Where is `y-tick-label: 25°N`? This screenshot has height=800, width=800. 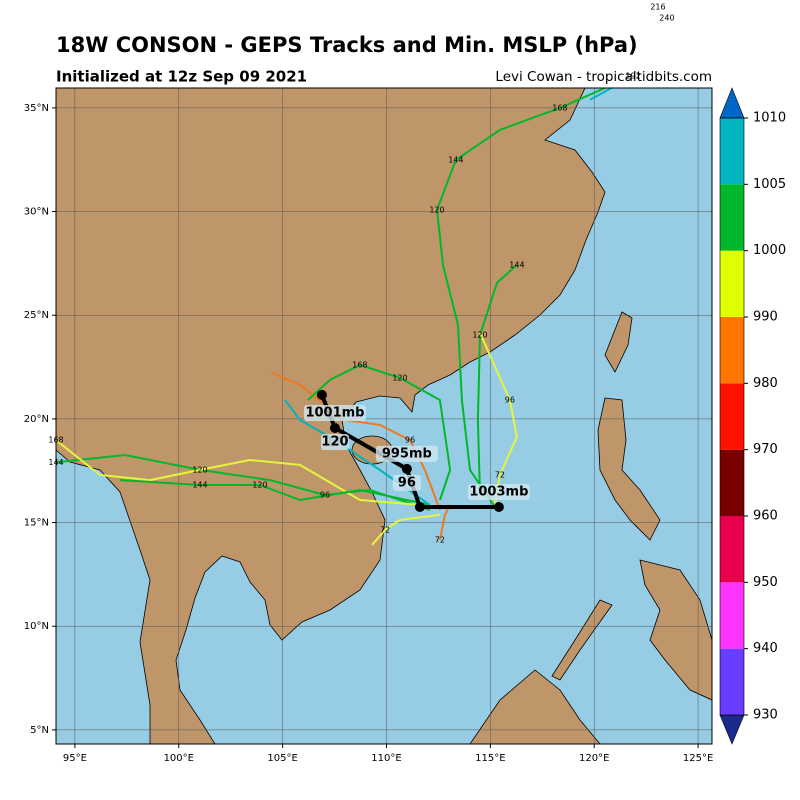 y-tick-label: 25°N is located at coordinates (36, 315).